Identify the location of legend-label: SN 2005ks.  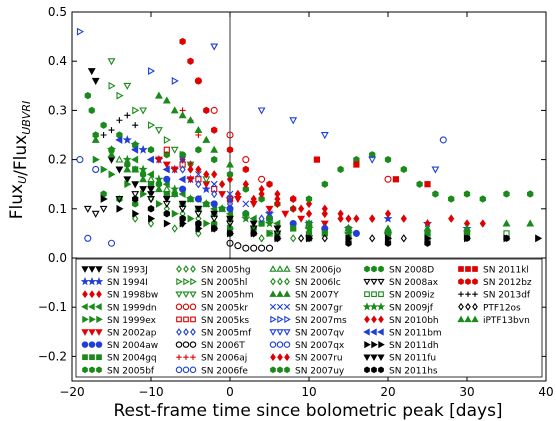
(225, 321).